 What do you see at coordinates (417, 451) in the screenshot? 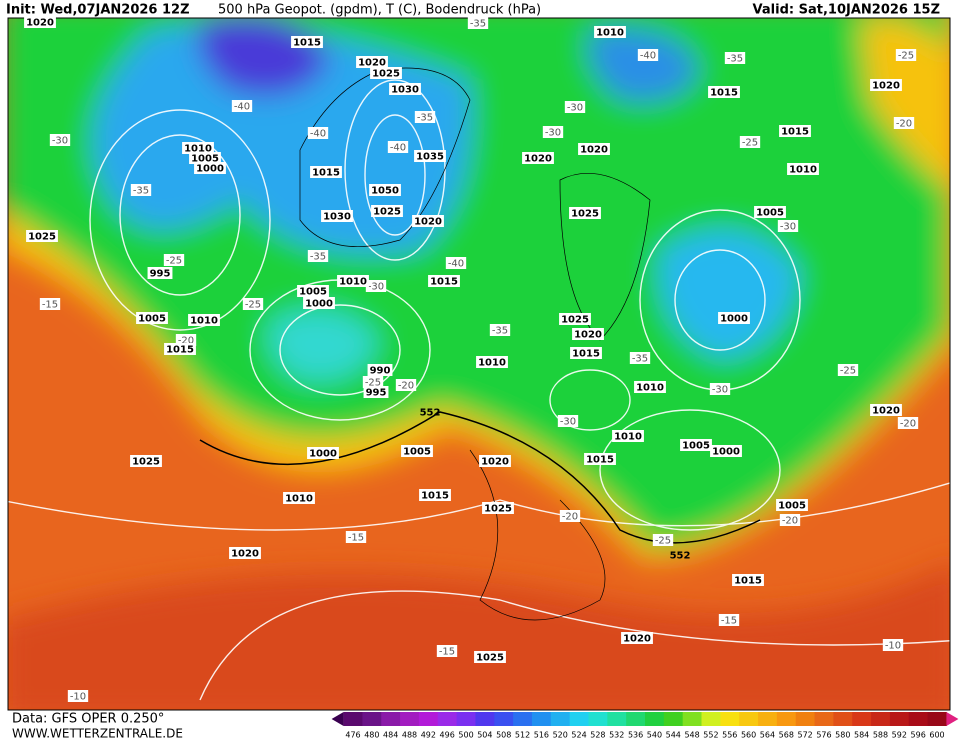
I see `pressure-label-group: 1005` at bounding box center [417, 451].